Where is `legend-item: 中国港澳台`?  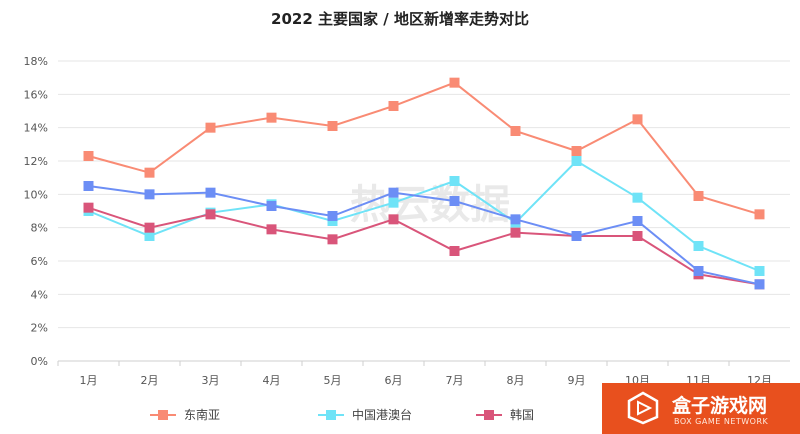
legend-item: 中国港澳台 is located at coordinates (365, 414).